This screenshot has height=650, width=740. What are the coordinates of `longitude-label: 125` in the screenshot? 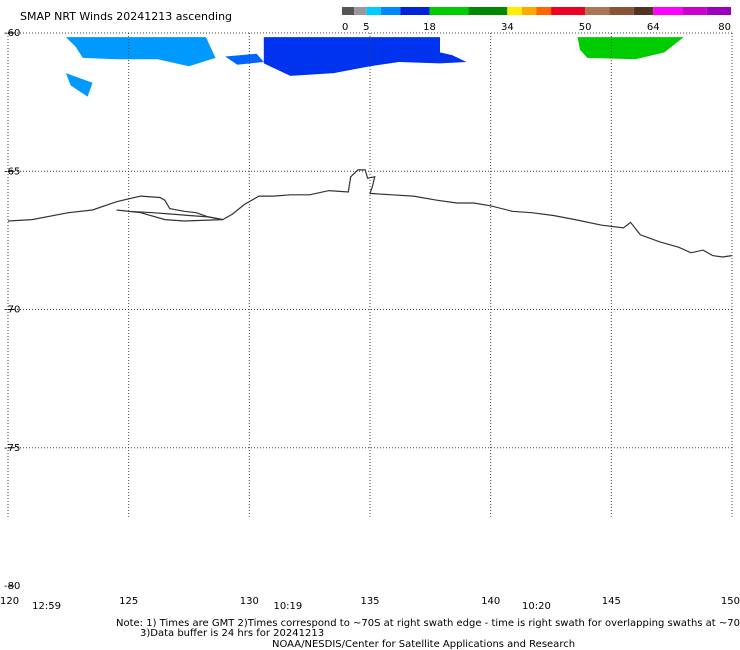 It's located at (128, 601).